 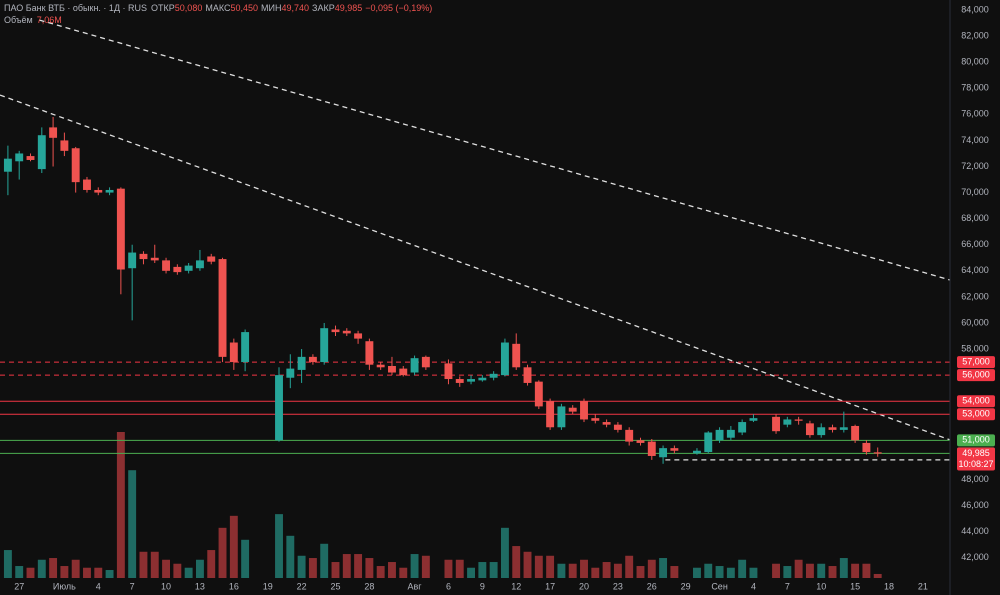 I want to click on x-tick-label: Июль, so click(x=64, y=586).